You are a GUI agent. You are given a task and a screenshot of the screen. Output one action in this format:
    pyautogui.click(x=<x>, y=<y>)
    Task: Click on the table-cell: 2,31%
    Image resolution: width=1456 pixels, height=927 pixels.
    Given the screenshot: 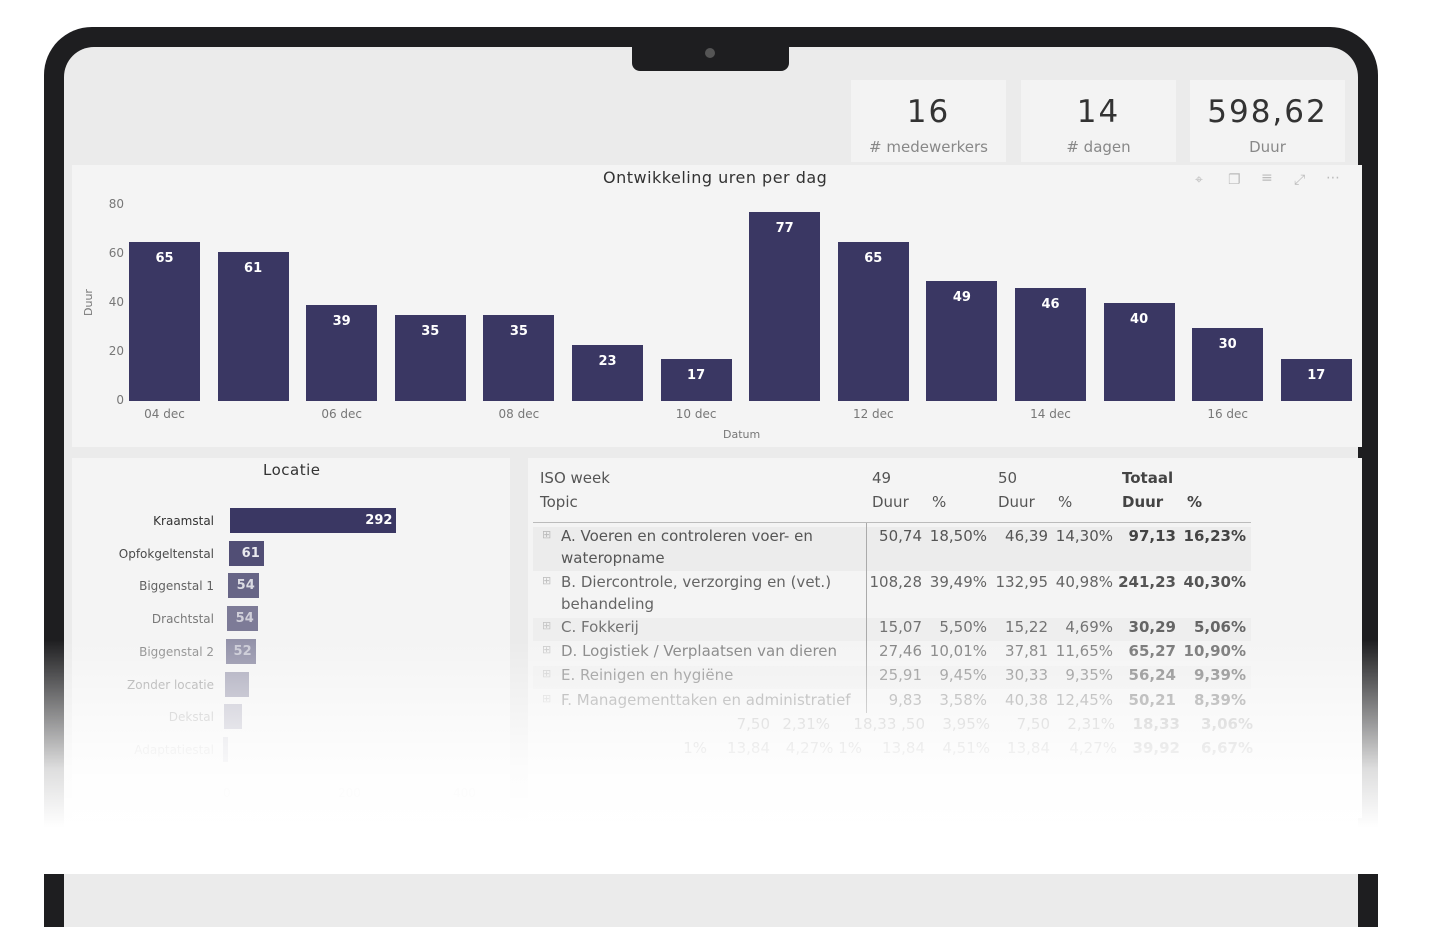 What is the action you would take?
    pyautogui.click(x=806, y=724)
    